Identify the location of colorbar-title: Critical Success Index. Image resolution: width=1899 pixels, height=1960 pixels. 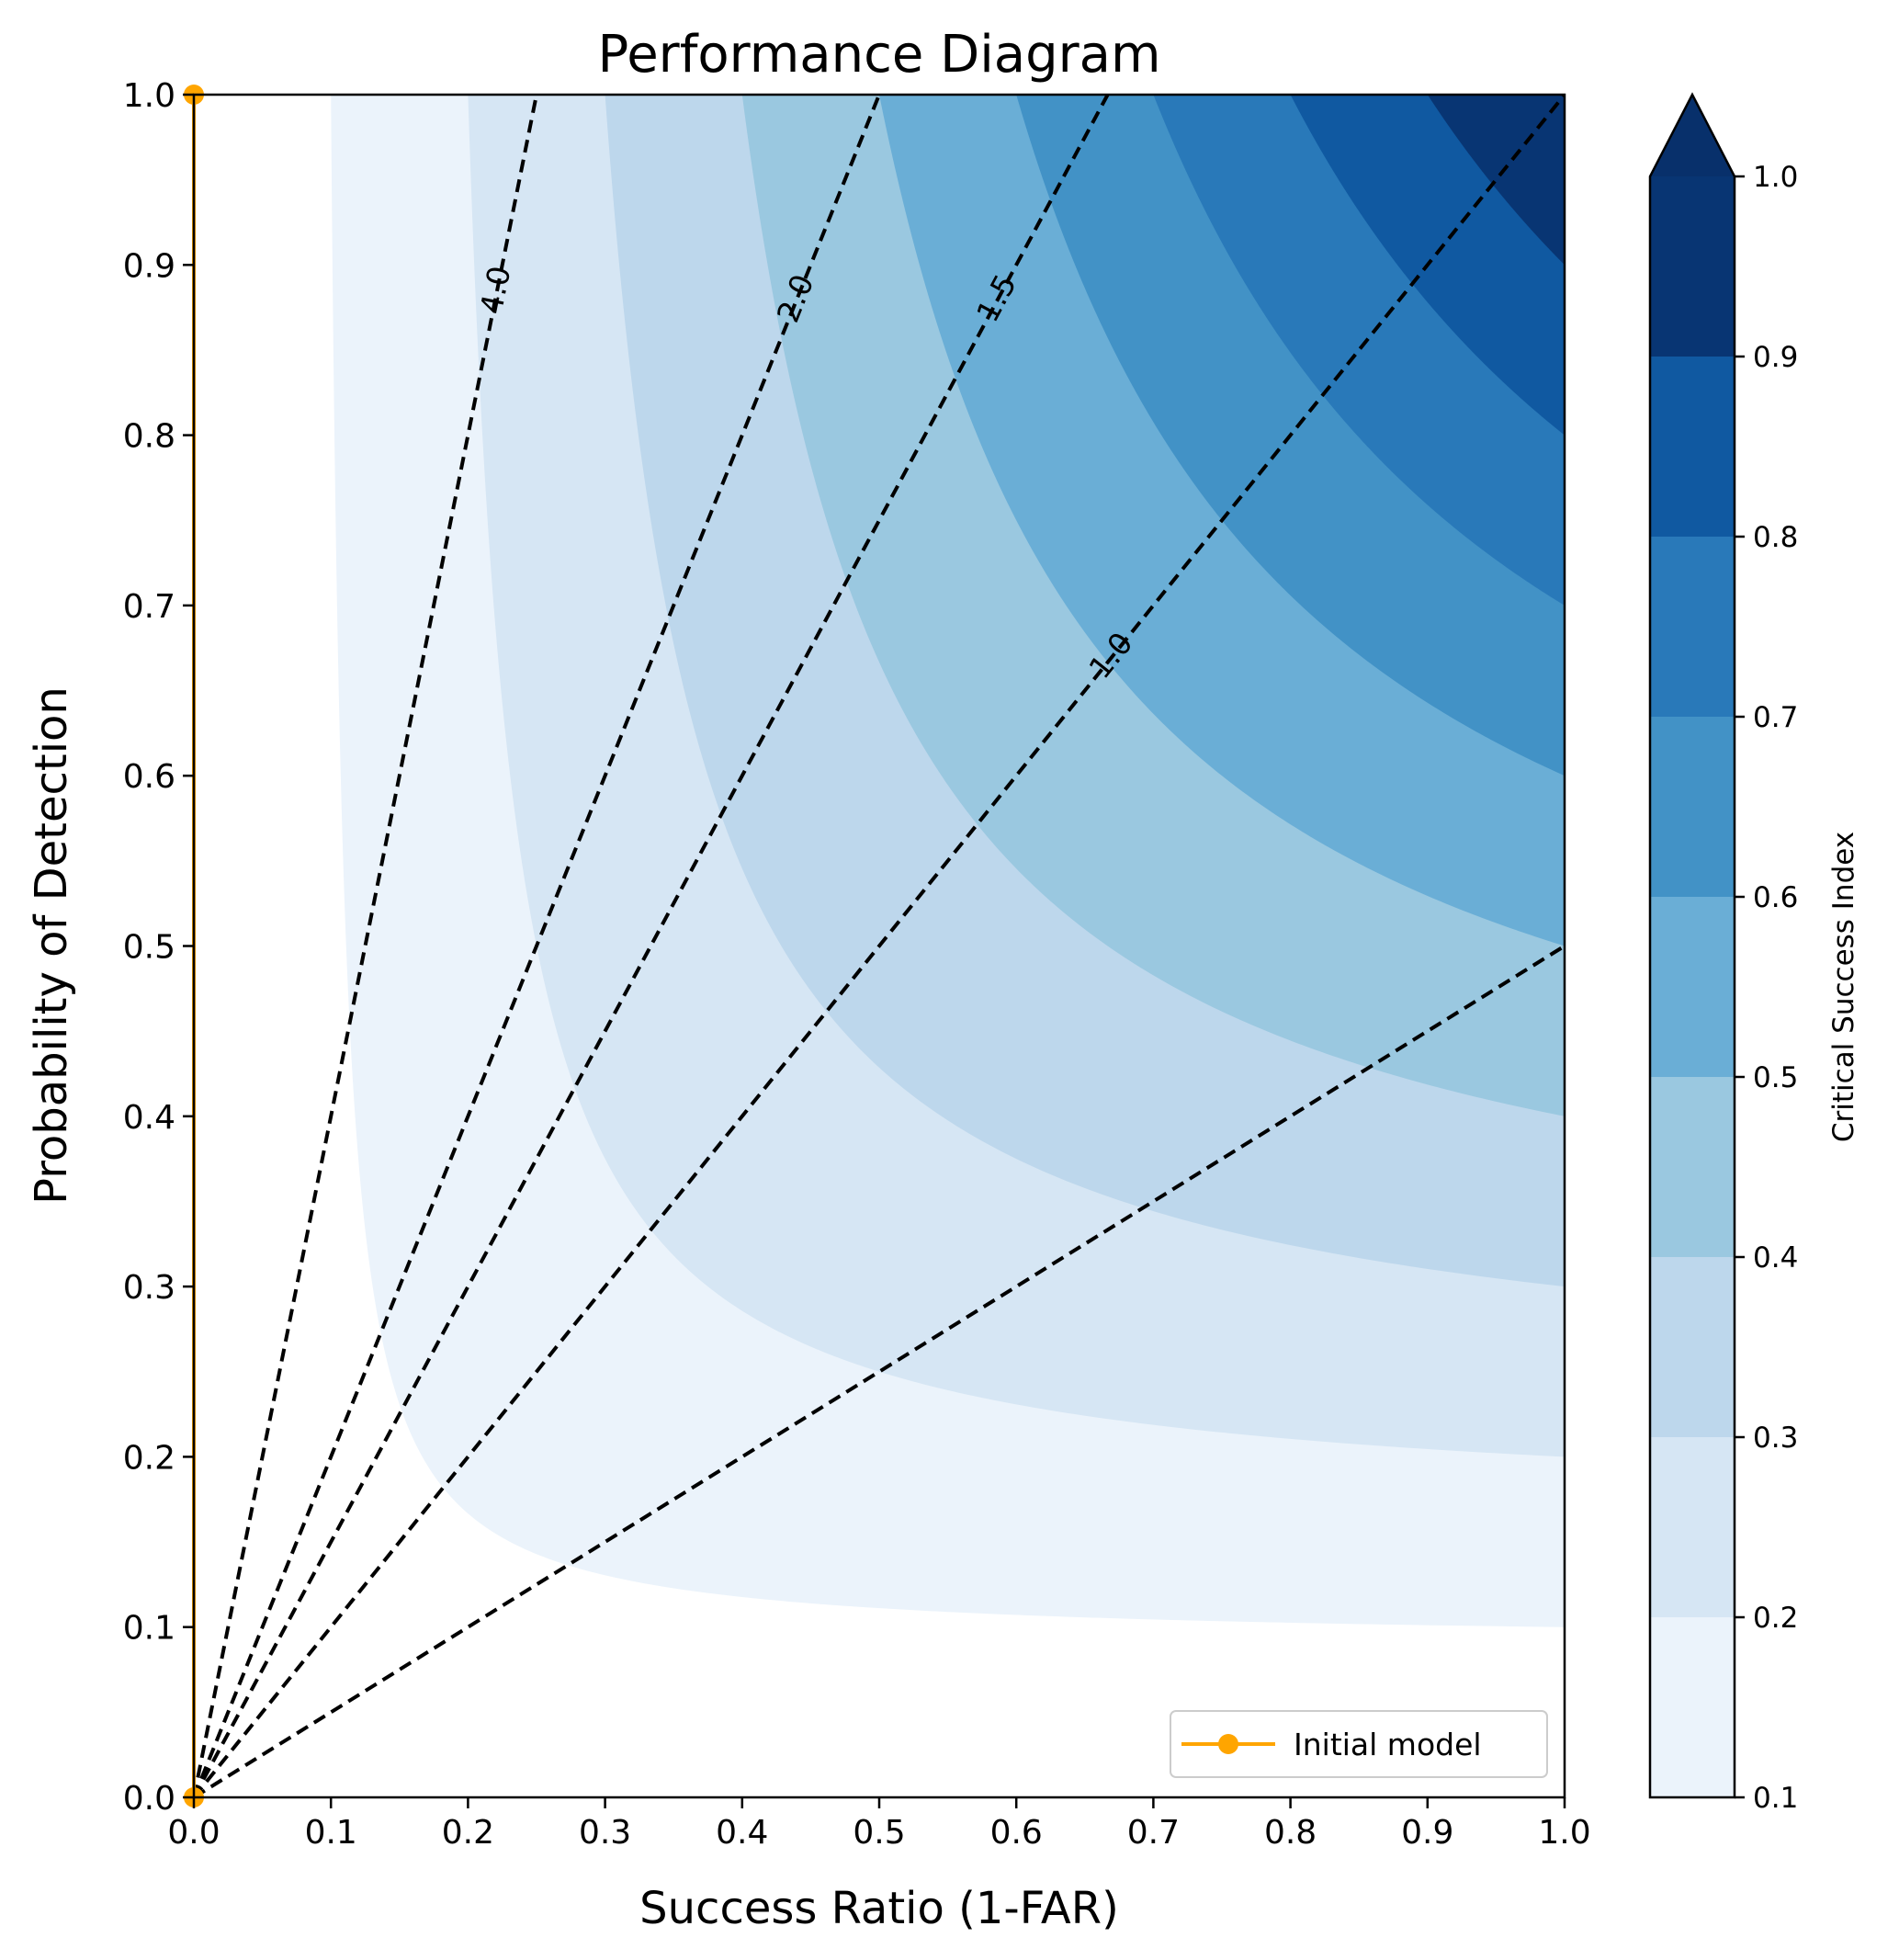
(1844, 987).